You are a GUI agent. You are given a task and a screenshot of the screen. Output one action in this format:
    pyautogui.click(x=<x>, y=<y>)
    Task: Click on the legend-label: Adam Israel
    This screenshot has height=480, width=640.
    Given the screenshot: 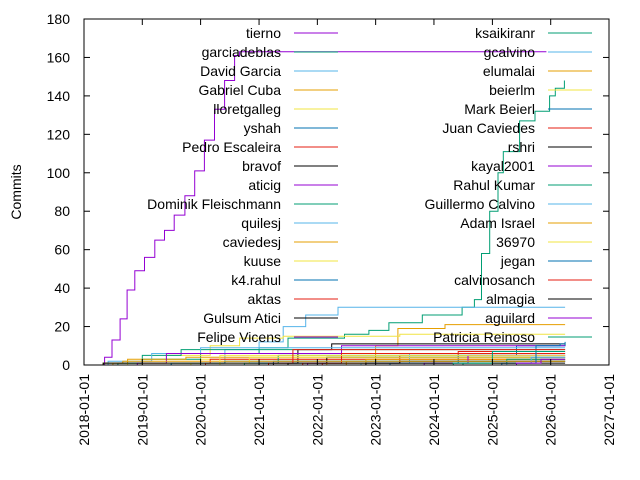 What is the action you would take?
    pyautogui.click(x=497, y=223)
    